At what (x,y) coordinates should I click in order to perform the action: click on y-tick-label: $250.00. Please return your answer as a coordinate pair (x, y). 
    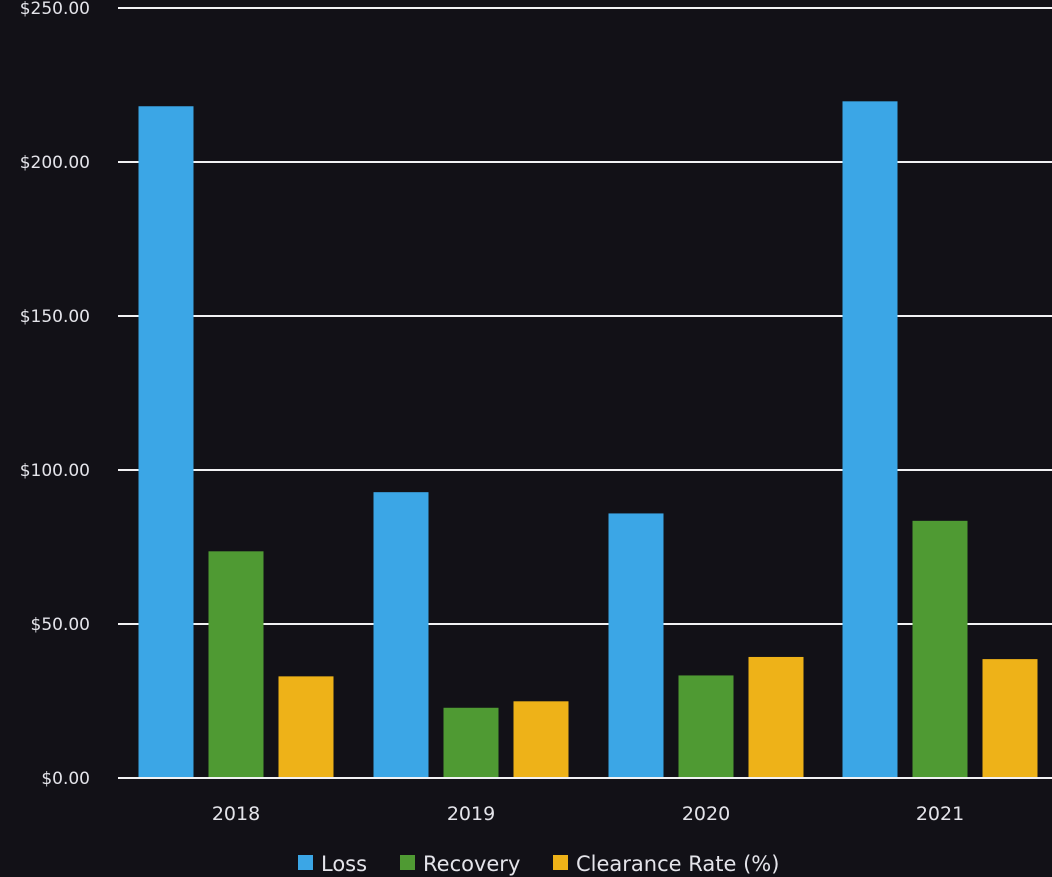
    Looking at the image, I should click on (55, 9).